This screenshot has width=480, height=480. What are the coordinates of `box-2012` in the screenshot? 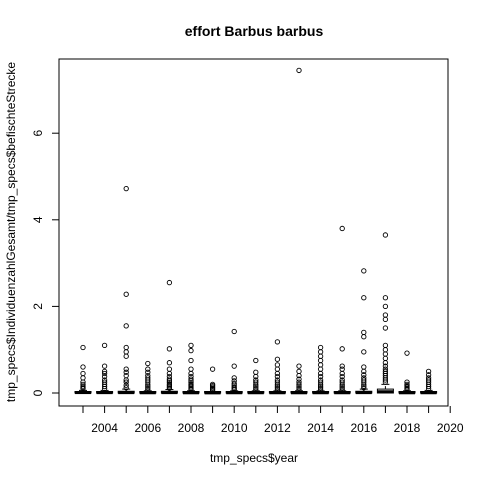 It's located at (277, 367).